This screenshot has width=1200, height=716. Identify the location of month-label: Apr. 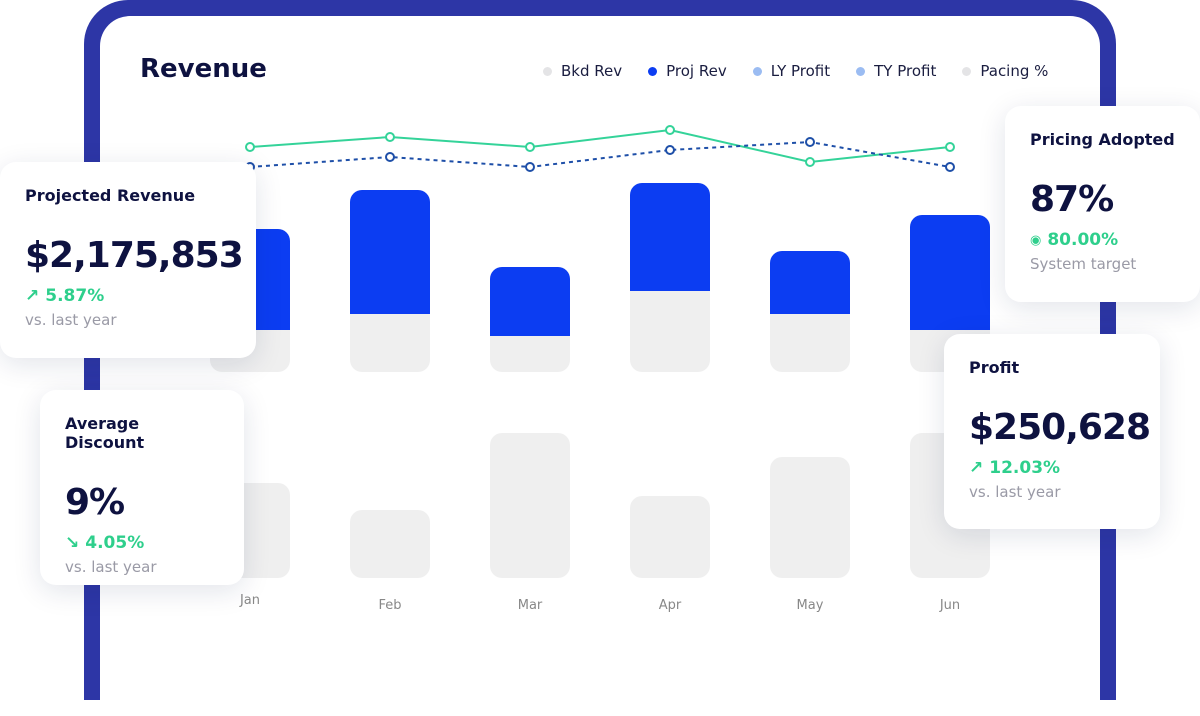
(670, 605).